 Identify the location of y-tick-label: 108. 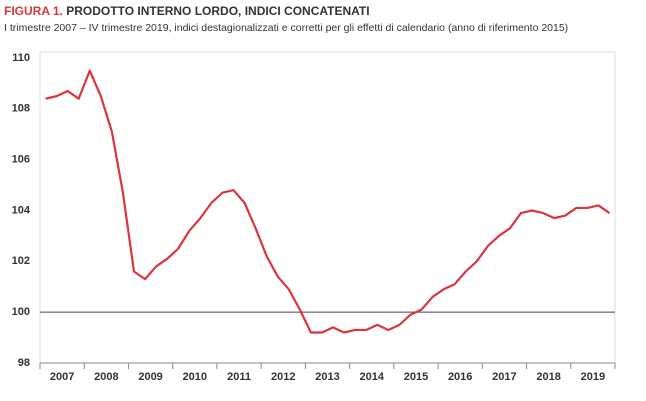
(21, 109).